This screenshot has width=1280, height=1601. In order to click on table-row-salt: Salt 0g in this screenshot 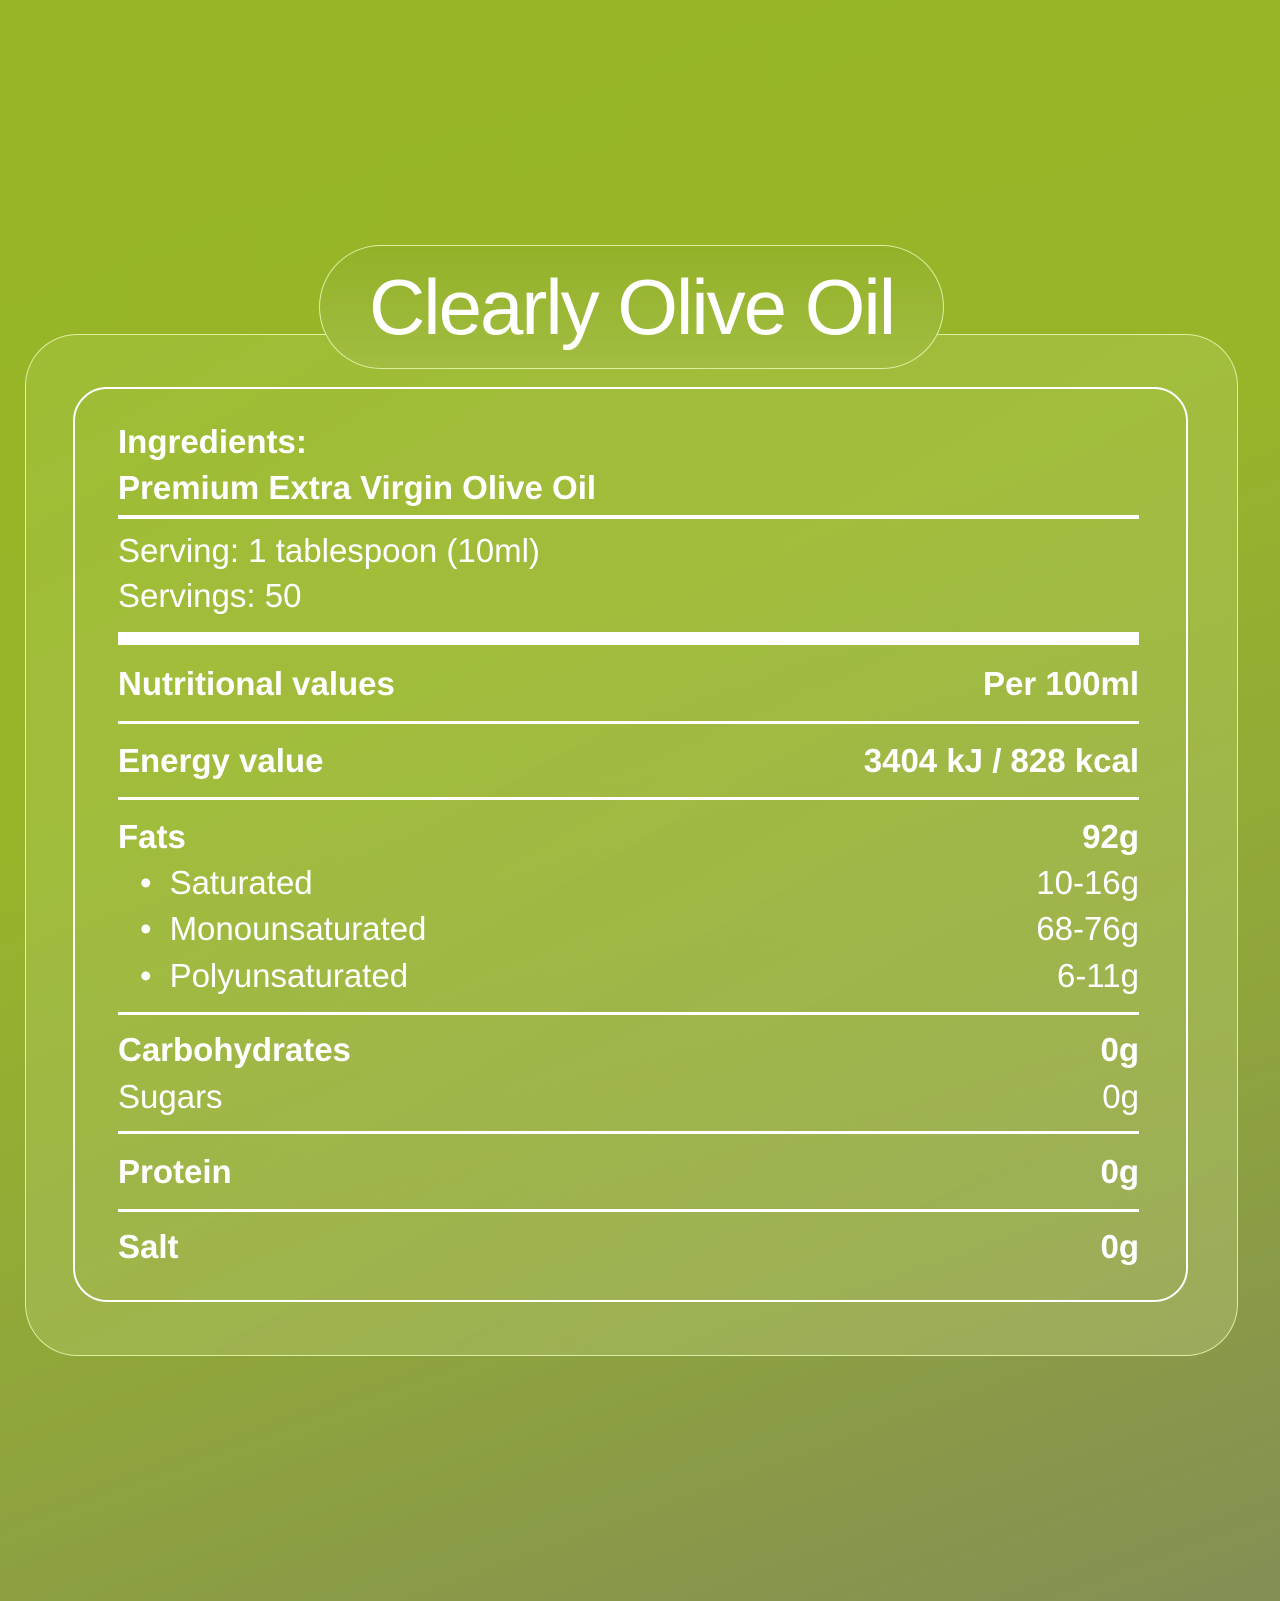, I will do `click(628, 1246)`.